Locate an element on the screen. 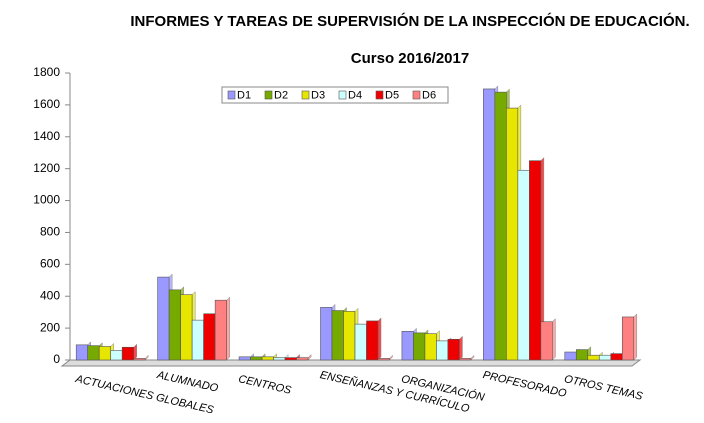 The width and height of the screenshot is (704, 423). y-tick-label: 200 is located at coordinates (50, 327).